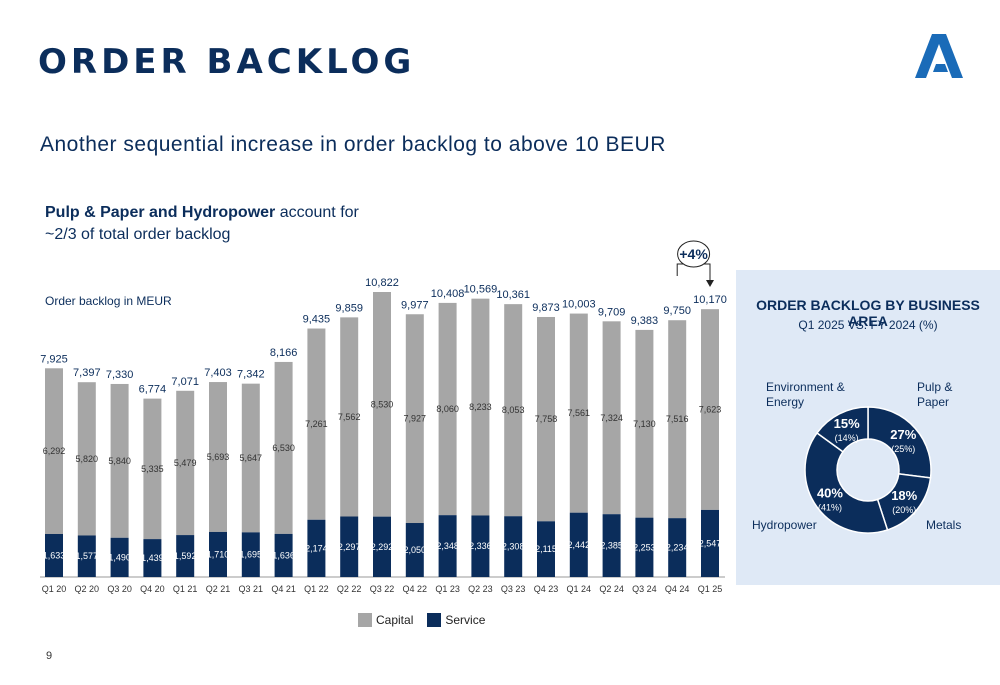 Image resolution: width=1000 pixels, height=685 pixels. What do you see at coordinates (868, 313) in the screenshot?
I see `panel-title: ORDER BACKLOG BY BUSINESS AREA` at bounding box center [868, 313].